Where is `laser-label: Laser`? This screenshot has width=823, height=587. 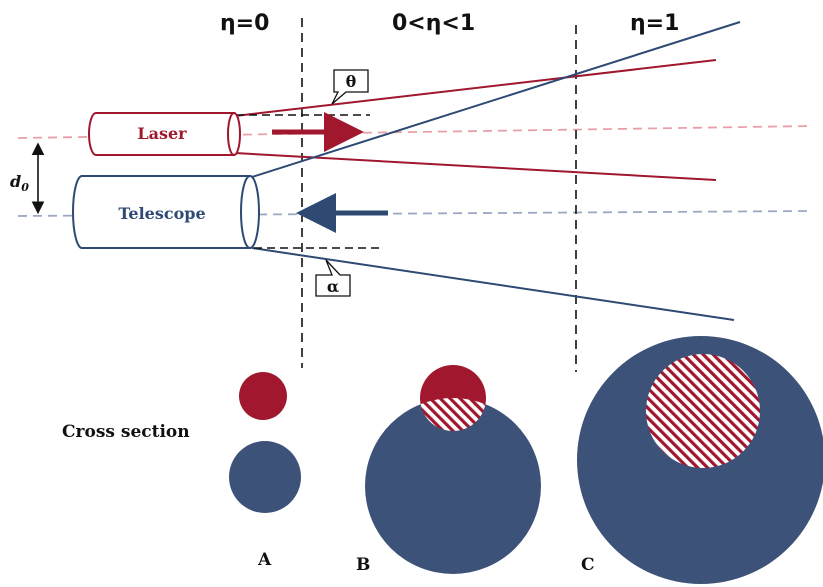 laser-label: Laser is located at coordinates (162, 133).